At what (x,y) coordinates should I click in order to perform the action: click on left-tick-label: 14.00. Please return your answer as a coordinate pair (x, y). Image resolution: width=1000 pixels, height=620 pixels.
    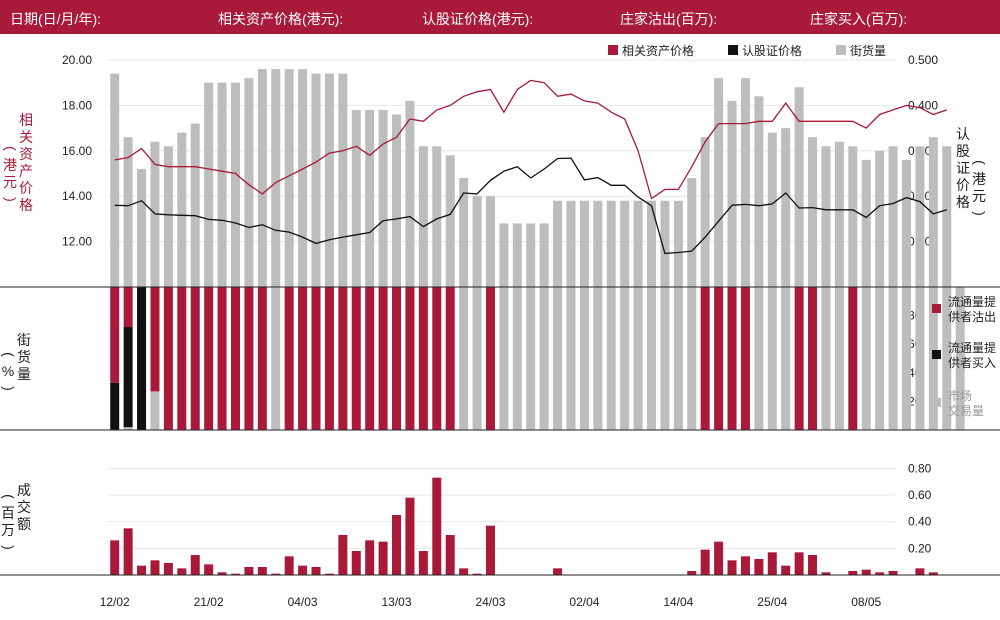
    Looking at the image, I should click on (77, 196).